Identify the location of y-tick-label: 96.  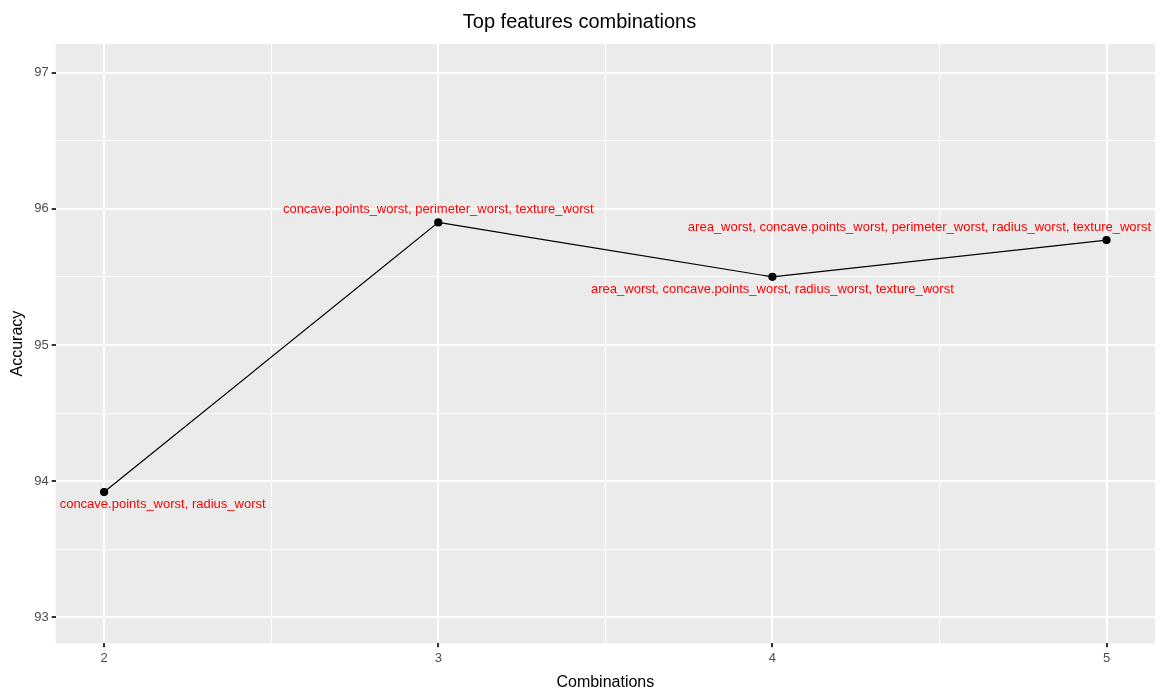
(41, 208).